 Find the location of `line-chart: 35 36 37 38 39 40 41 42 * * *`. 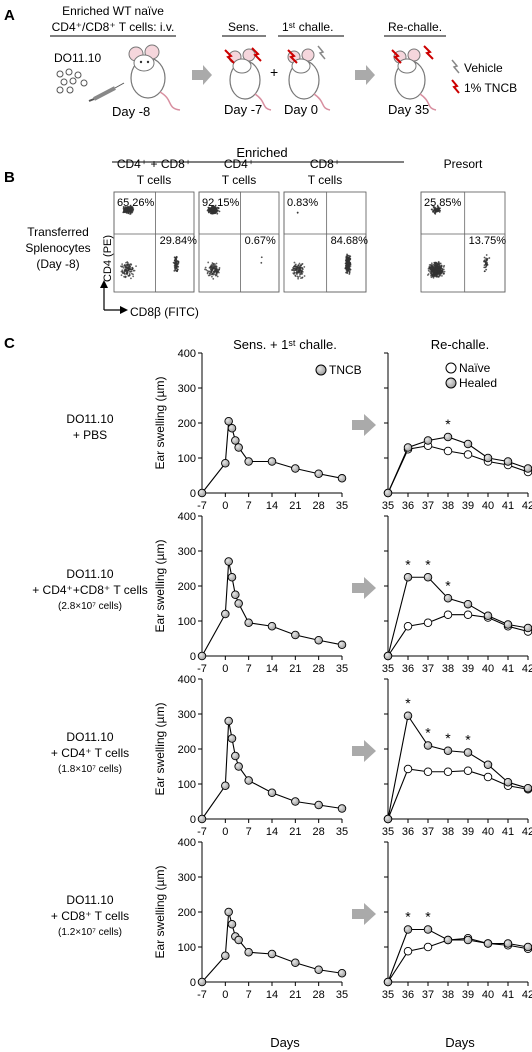

line-chart: 35 36 37 38 39 40 41 42 * * * is located at coordinates (457, 595).